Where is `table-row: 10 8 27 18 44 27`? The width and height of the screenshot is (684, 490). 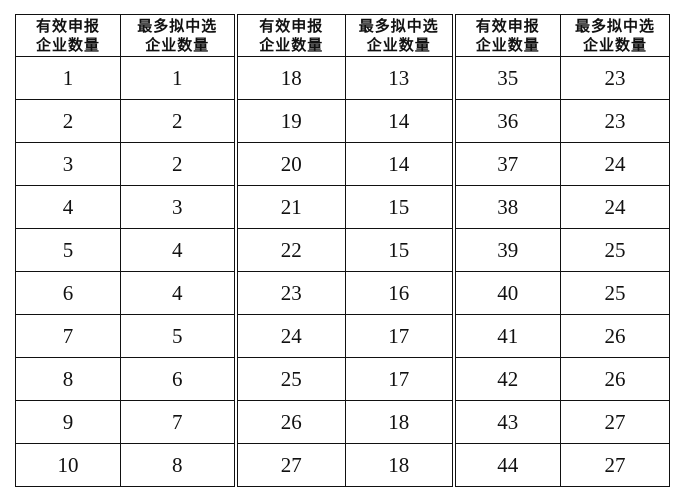 table-row: 10 8 27 18 44 27 is located at coordinates (342, 465).